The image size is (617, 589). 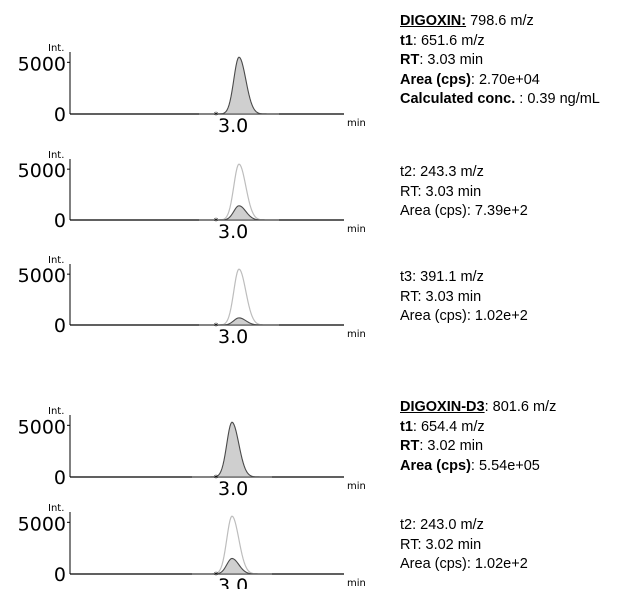 What do you see at coordinates (442, 407) in the screenshot?
I see `compound-name: DIGOXIN-D3` at bounding box center [442, 407].